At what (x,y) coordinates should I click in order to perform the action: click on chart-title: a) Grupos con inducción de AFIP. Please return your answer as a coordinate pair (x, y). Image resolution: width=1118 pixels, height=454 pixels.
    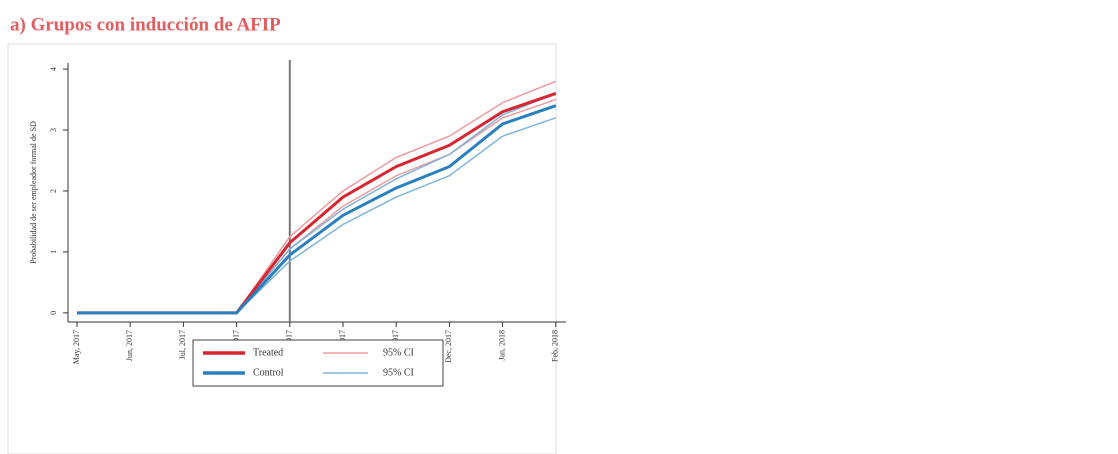
    Looking at the image, I should click on (145, 24).